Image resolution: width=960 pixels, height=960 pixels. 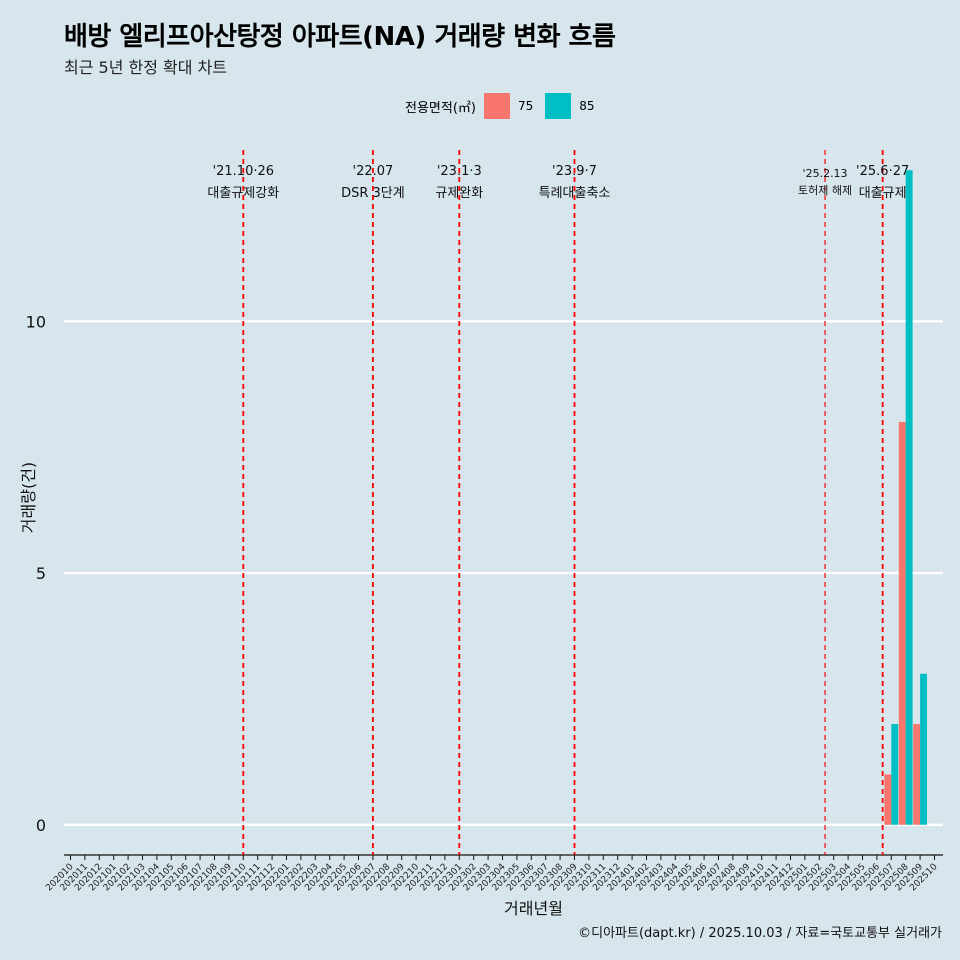 I want to click on event-date-5: '25.6·27, so click(x=882, y=171).